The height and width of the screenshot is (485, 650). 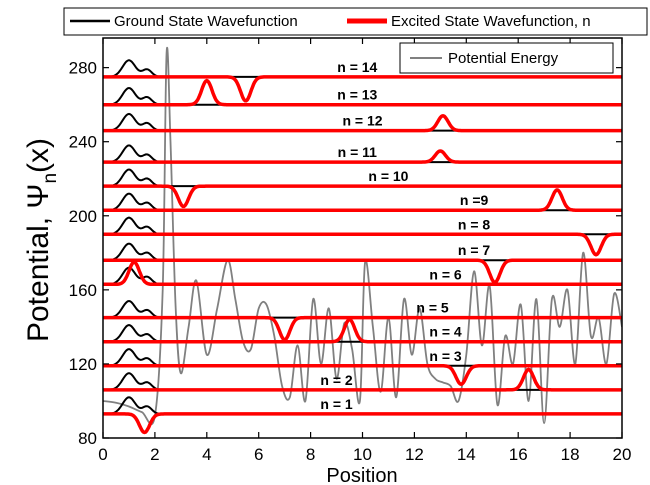 What do you see at coordinates (206, 454) in the screenshot?
I see `x-tick-label: 4` at bounding box center [206, 454].